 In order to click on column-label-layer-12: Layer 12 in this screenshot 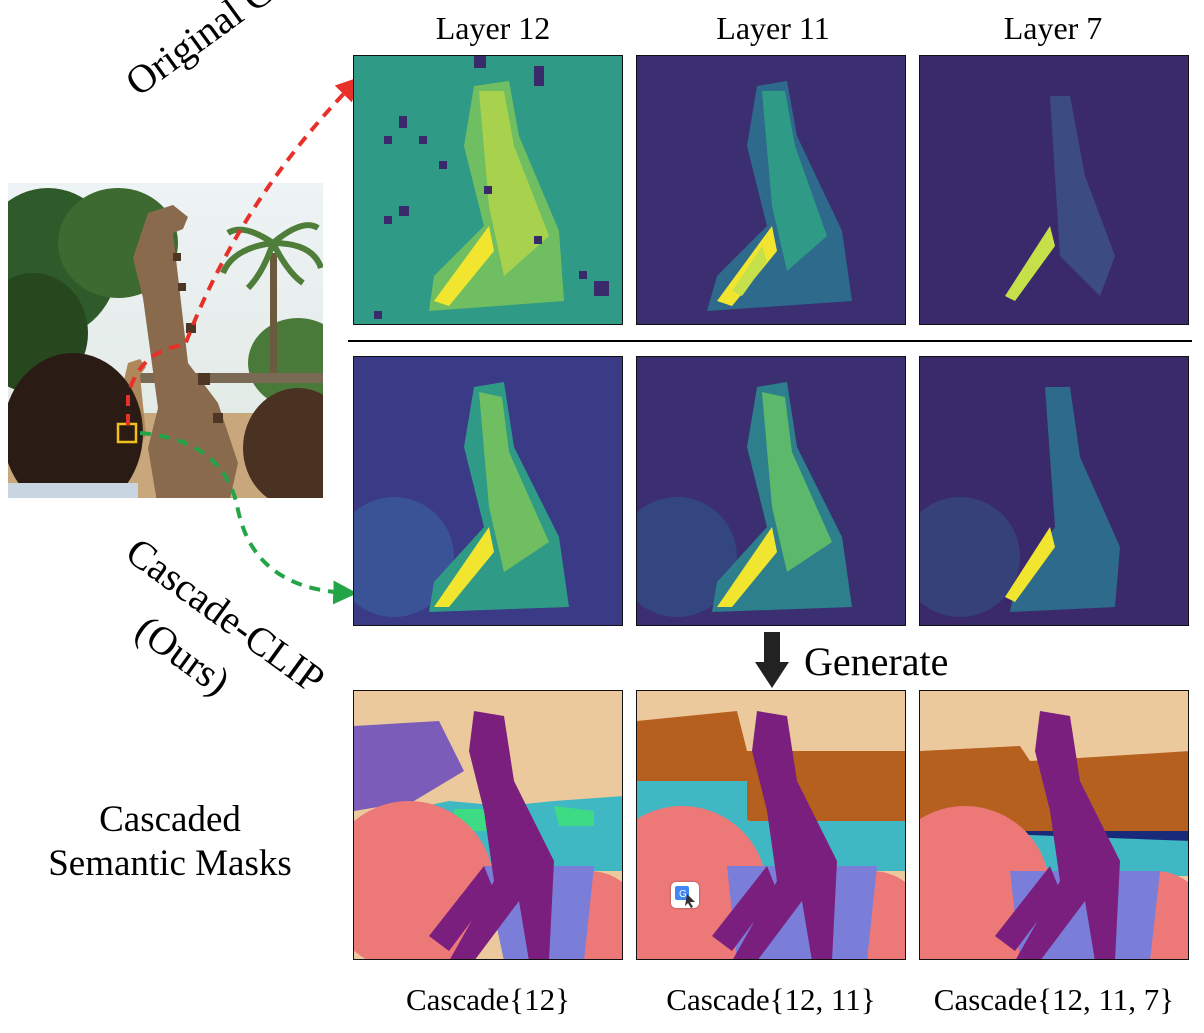, I will do `click(493, 28)`.